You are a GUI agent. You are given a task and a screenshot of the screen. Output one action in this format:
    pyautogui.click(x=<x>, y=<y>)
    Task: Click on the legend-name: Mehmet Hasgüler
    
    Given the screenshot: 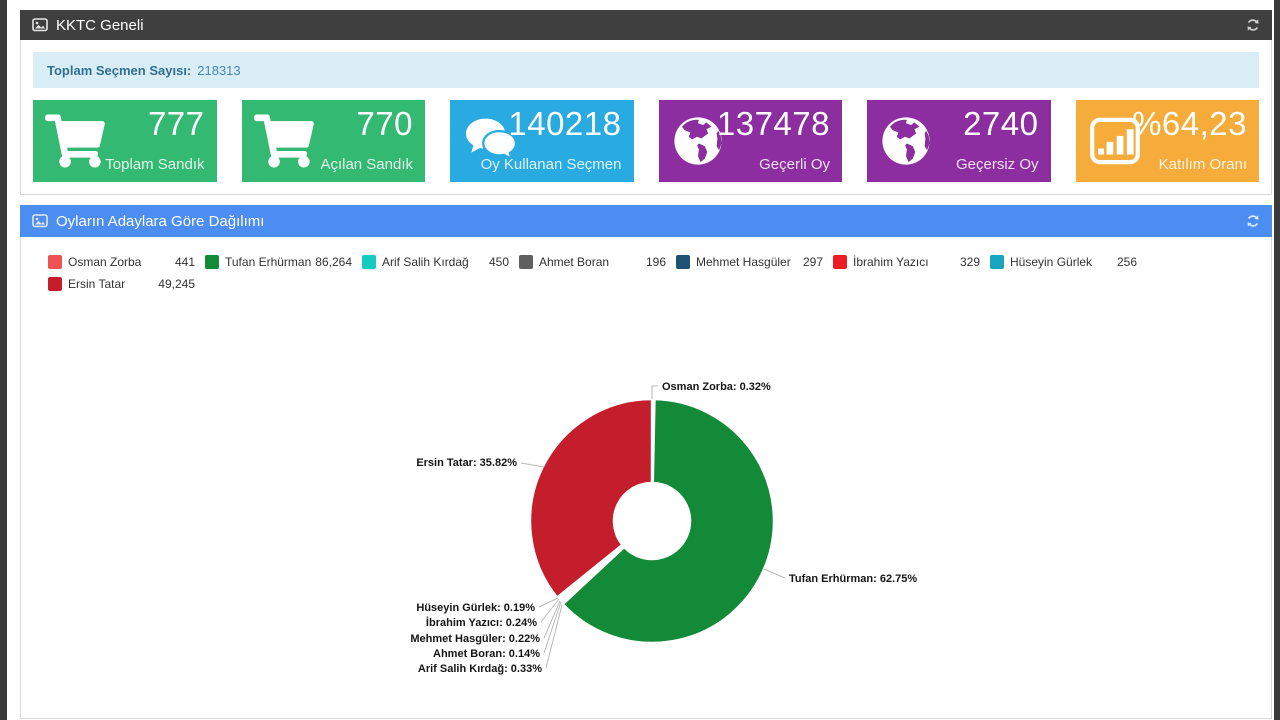 What is the action you would take?
    pyautogui.click(x=743, y=262)
    